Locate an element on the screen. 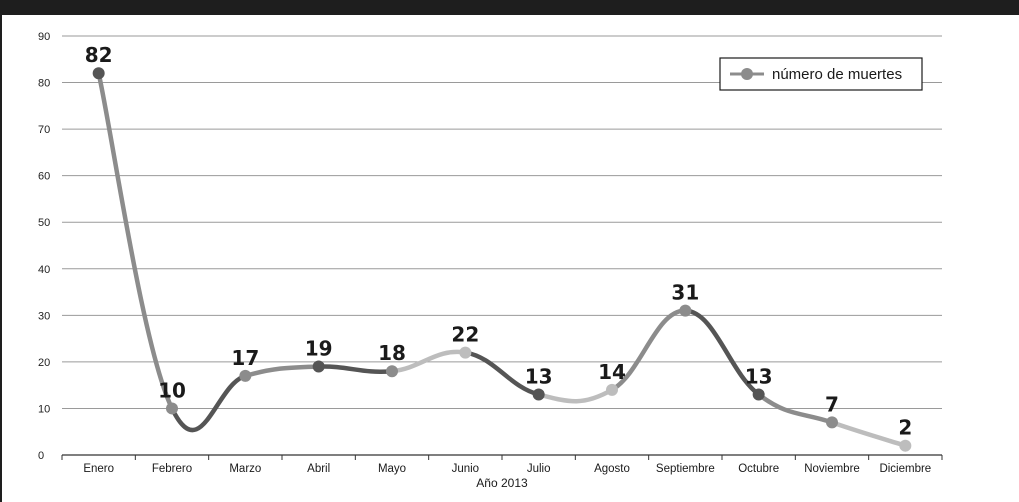  legend: número de muertes is located at coordinates (821, 74).